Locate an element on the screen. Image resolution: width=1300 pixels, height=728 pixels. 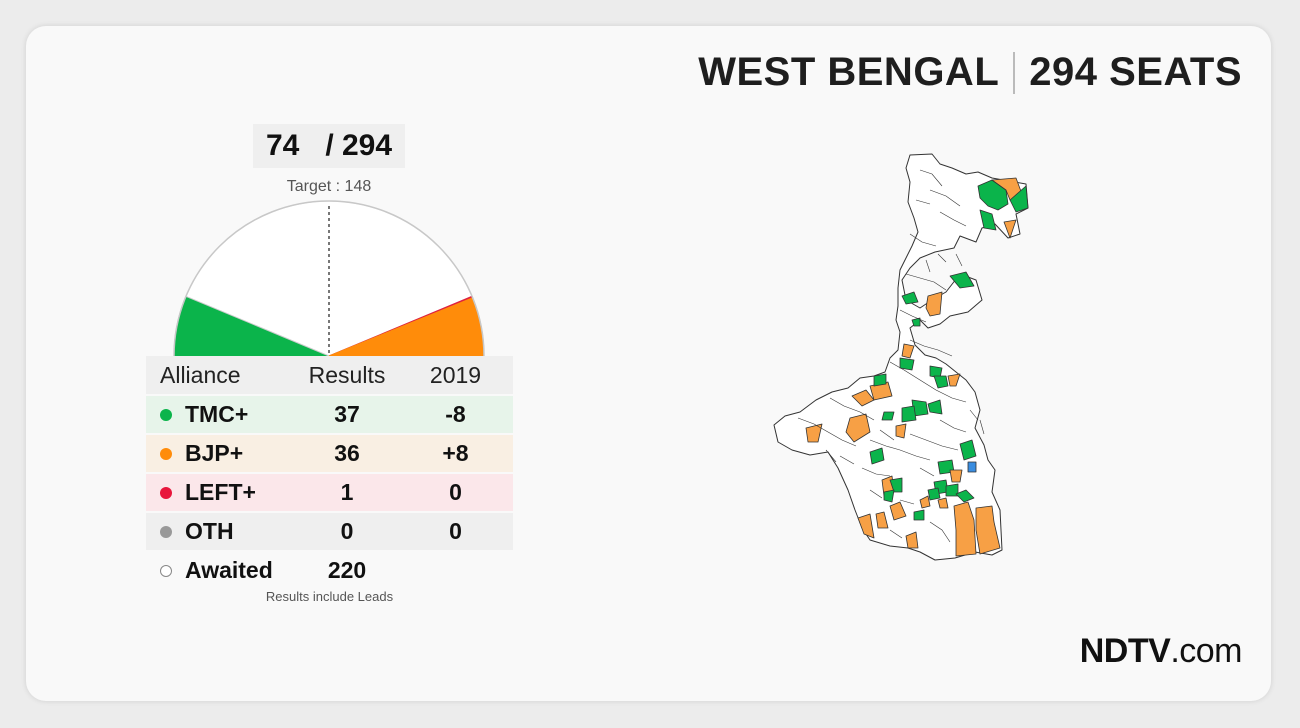
alliance-name: BJP+ is located at coordinates (214, 453).